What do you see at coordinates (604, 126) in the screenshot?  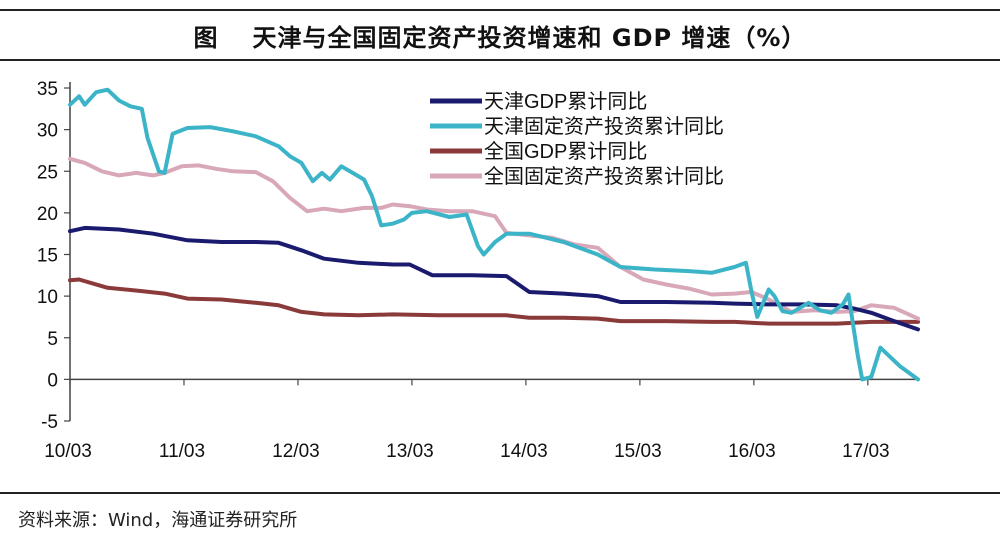 I see `legend-label-2: 天津固定资产投资累计同比` at bounding box center [604, 126].